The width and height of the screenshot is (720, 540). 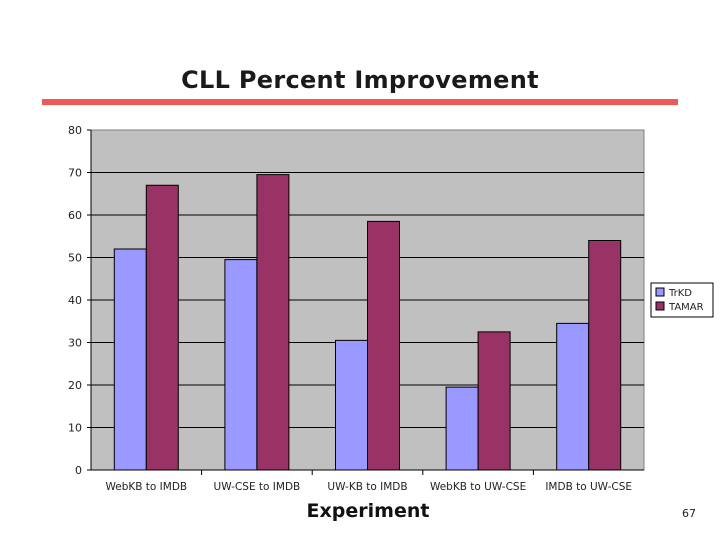 I want to click on y-tick-label: 30, so click(x=75, y=343).